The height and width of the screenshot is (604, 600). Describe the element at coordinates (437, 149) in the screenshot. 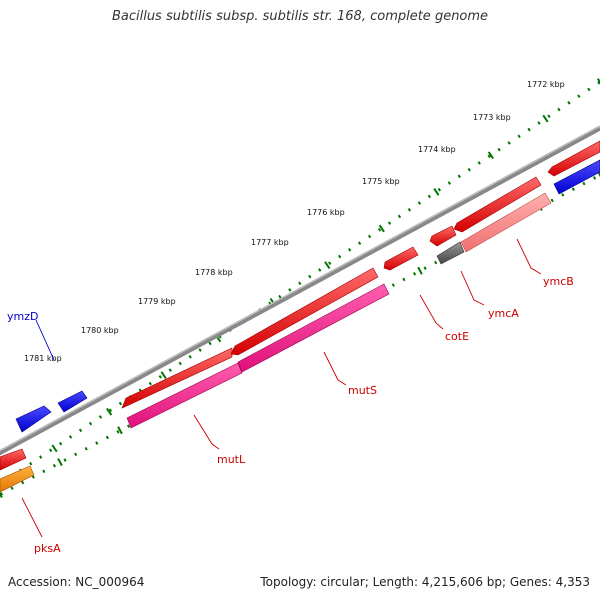

I see `kbp-label-1774: 1774 kbp` at that location.